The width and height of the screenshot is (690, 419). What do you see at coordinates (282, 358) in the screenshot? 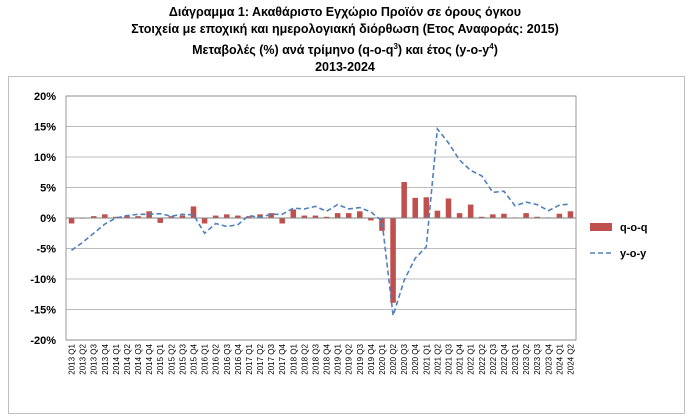
I see `x-tick-label: 2017 Q4` at bounding box center [282, 358].